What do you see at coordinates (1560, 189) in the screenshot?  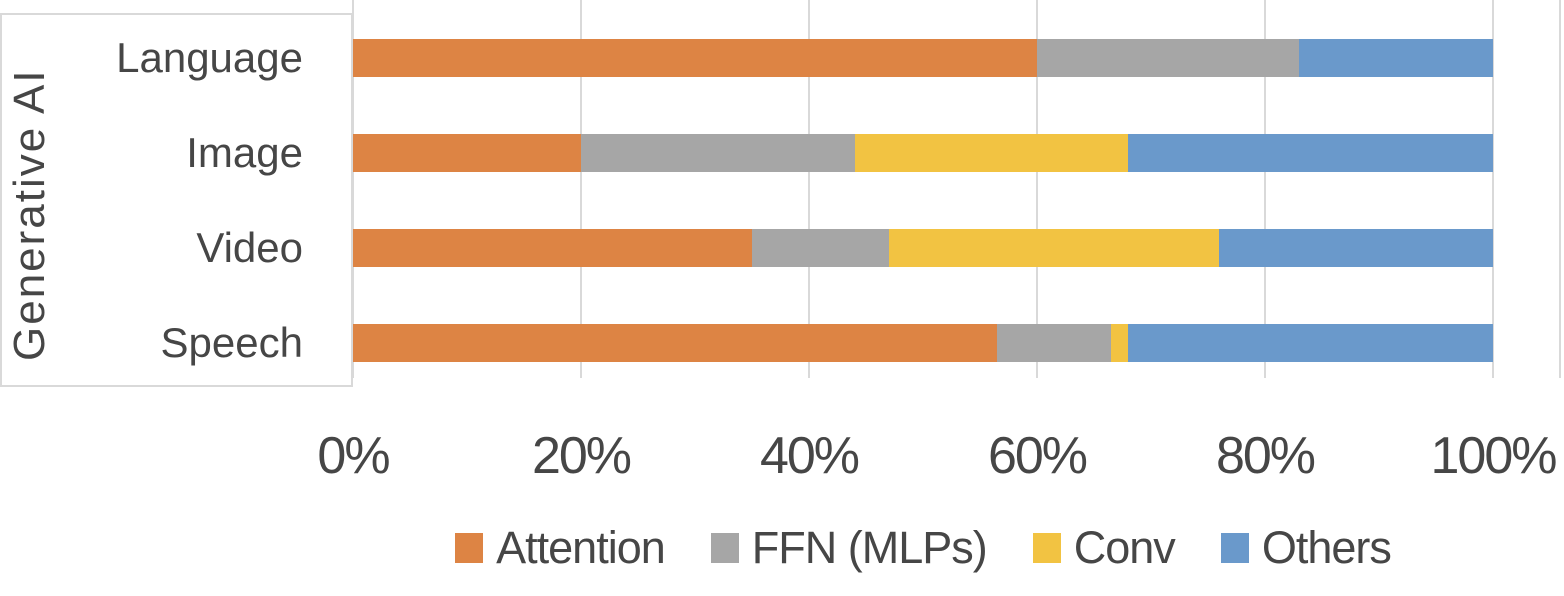 I see `plot-right-border` at bounding box center [1560, 189].